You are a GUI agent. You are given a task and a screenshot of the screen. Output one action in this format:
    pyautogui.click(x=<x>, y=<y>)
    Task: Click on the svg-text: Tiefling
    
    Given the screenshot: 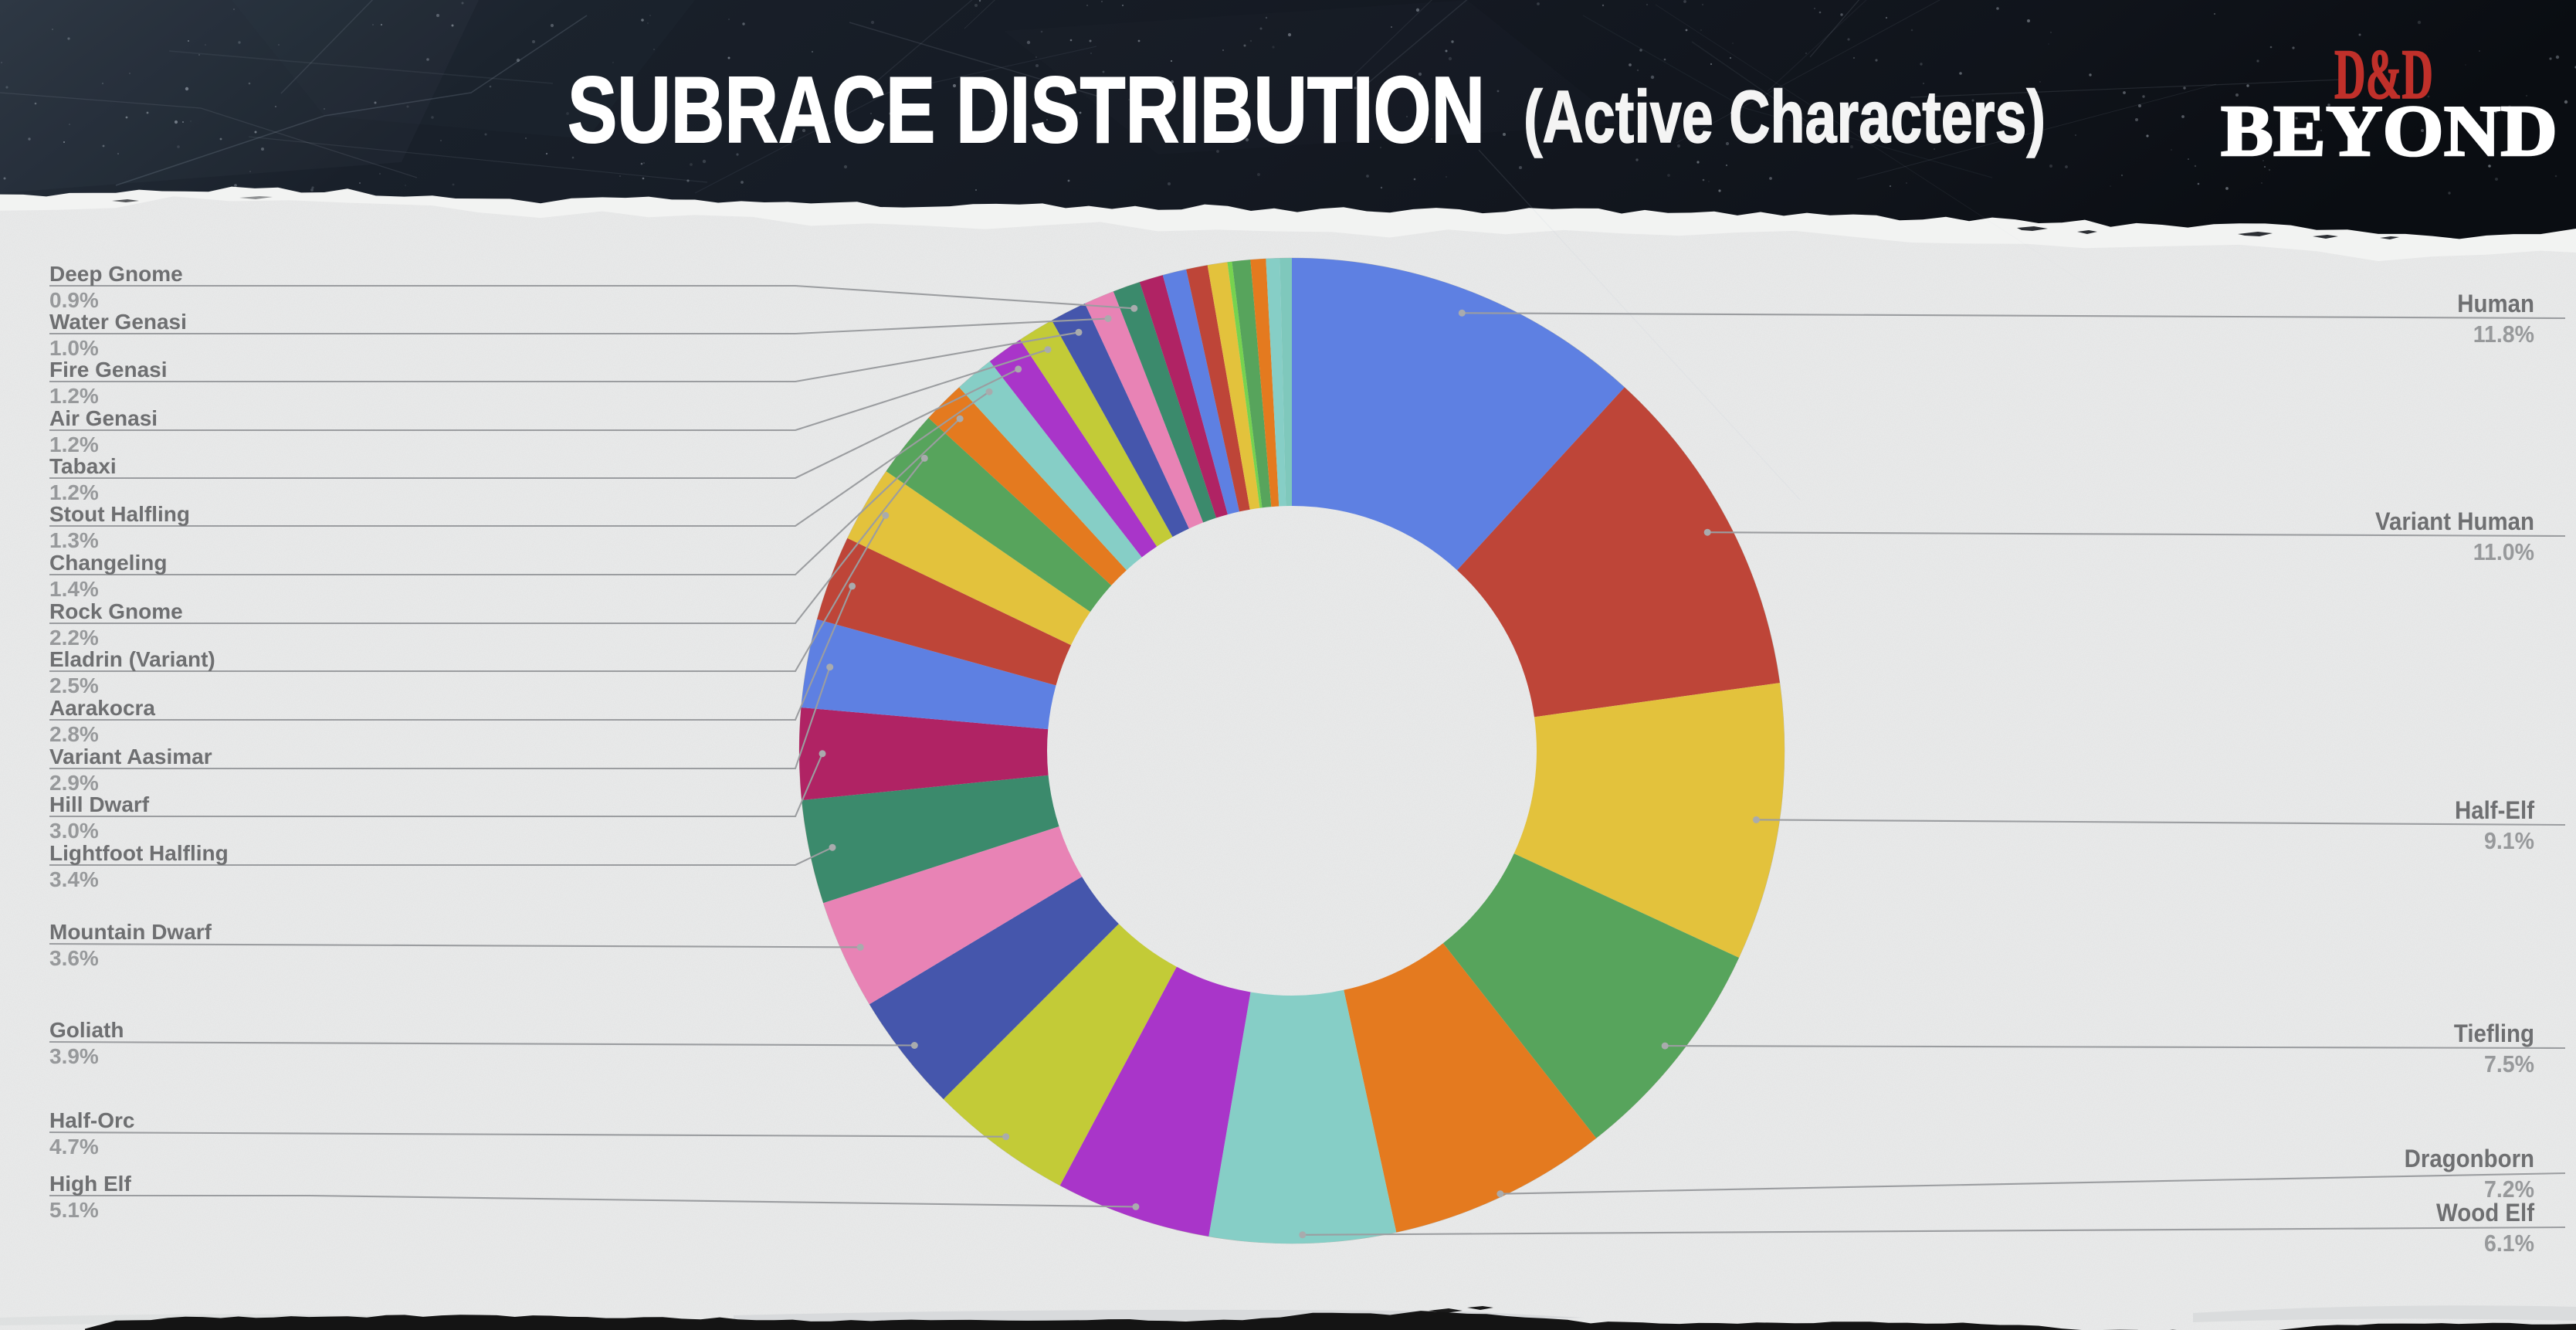 What is the action you would take?
    pyautogui.click(x=2494, y=1033)
    